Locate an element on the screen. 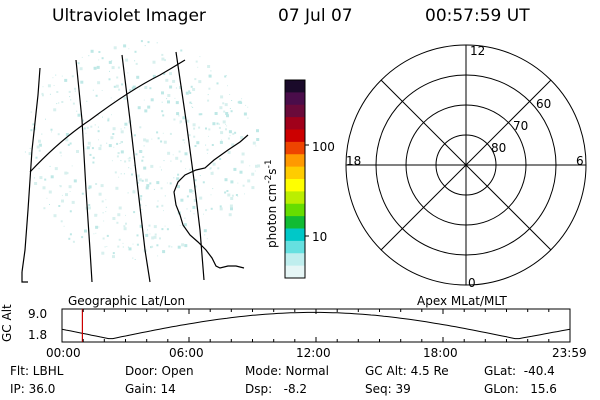 The width and height of the screenshot is (600, 400). timeline-right-label: Apex MLat/MLT is located at coordinates (462, 301).